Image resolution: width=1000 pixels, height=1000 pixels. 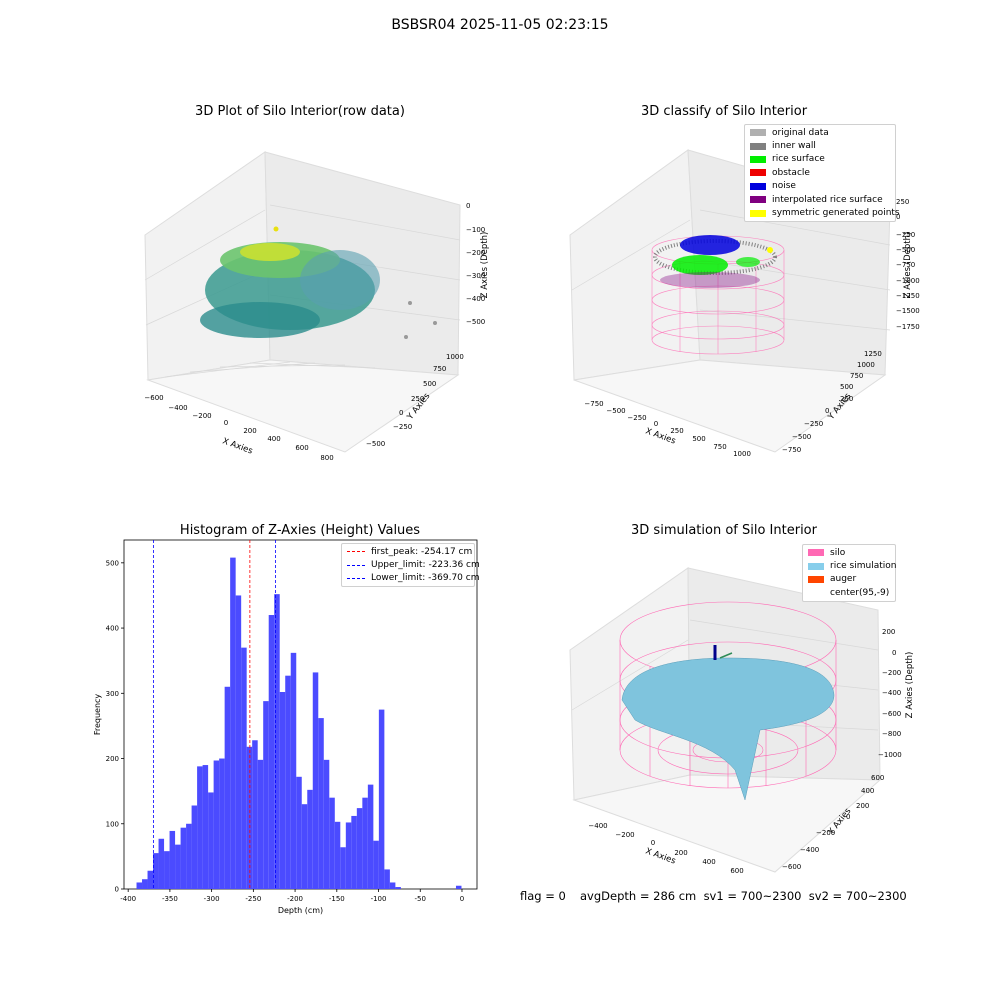 What do you see at coordinates (908, 311) in the screenshot?
I see `svg-text: −1500` at bounding box center [908, 311].